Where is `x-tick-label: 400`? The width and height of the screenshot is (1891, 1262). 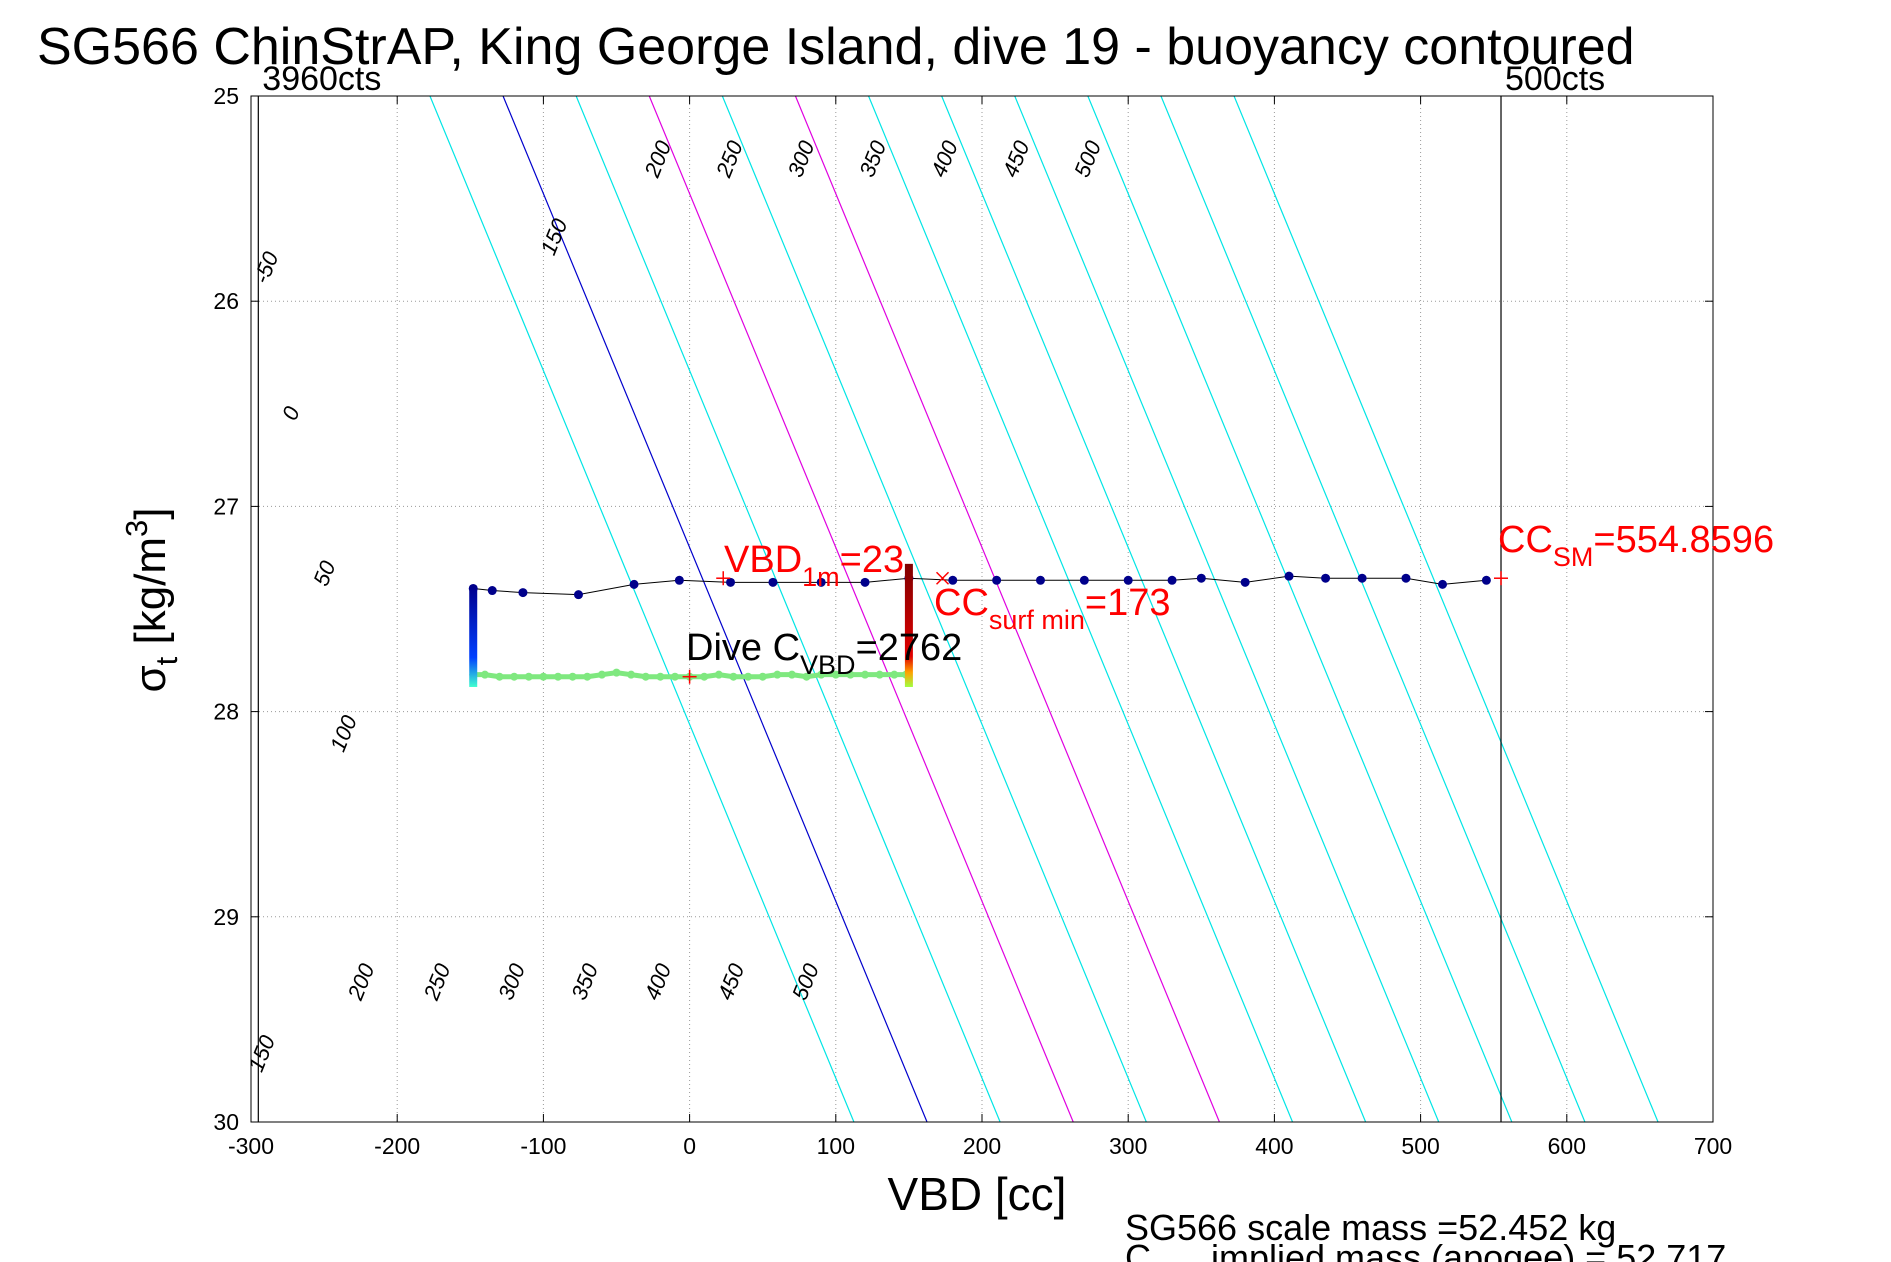 x-tick-label: 400 is located at coordinates (1274, 1146).